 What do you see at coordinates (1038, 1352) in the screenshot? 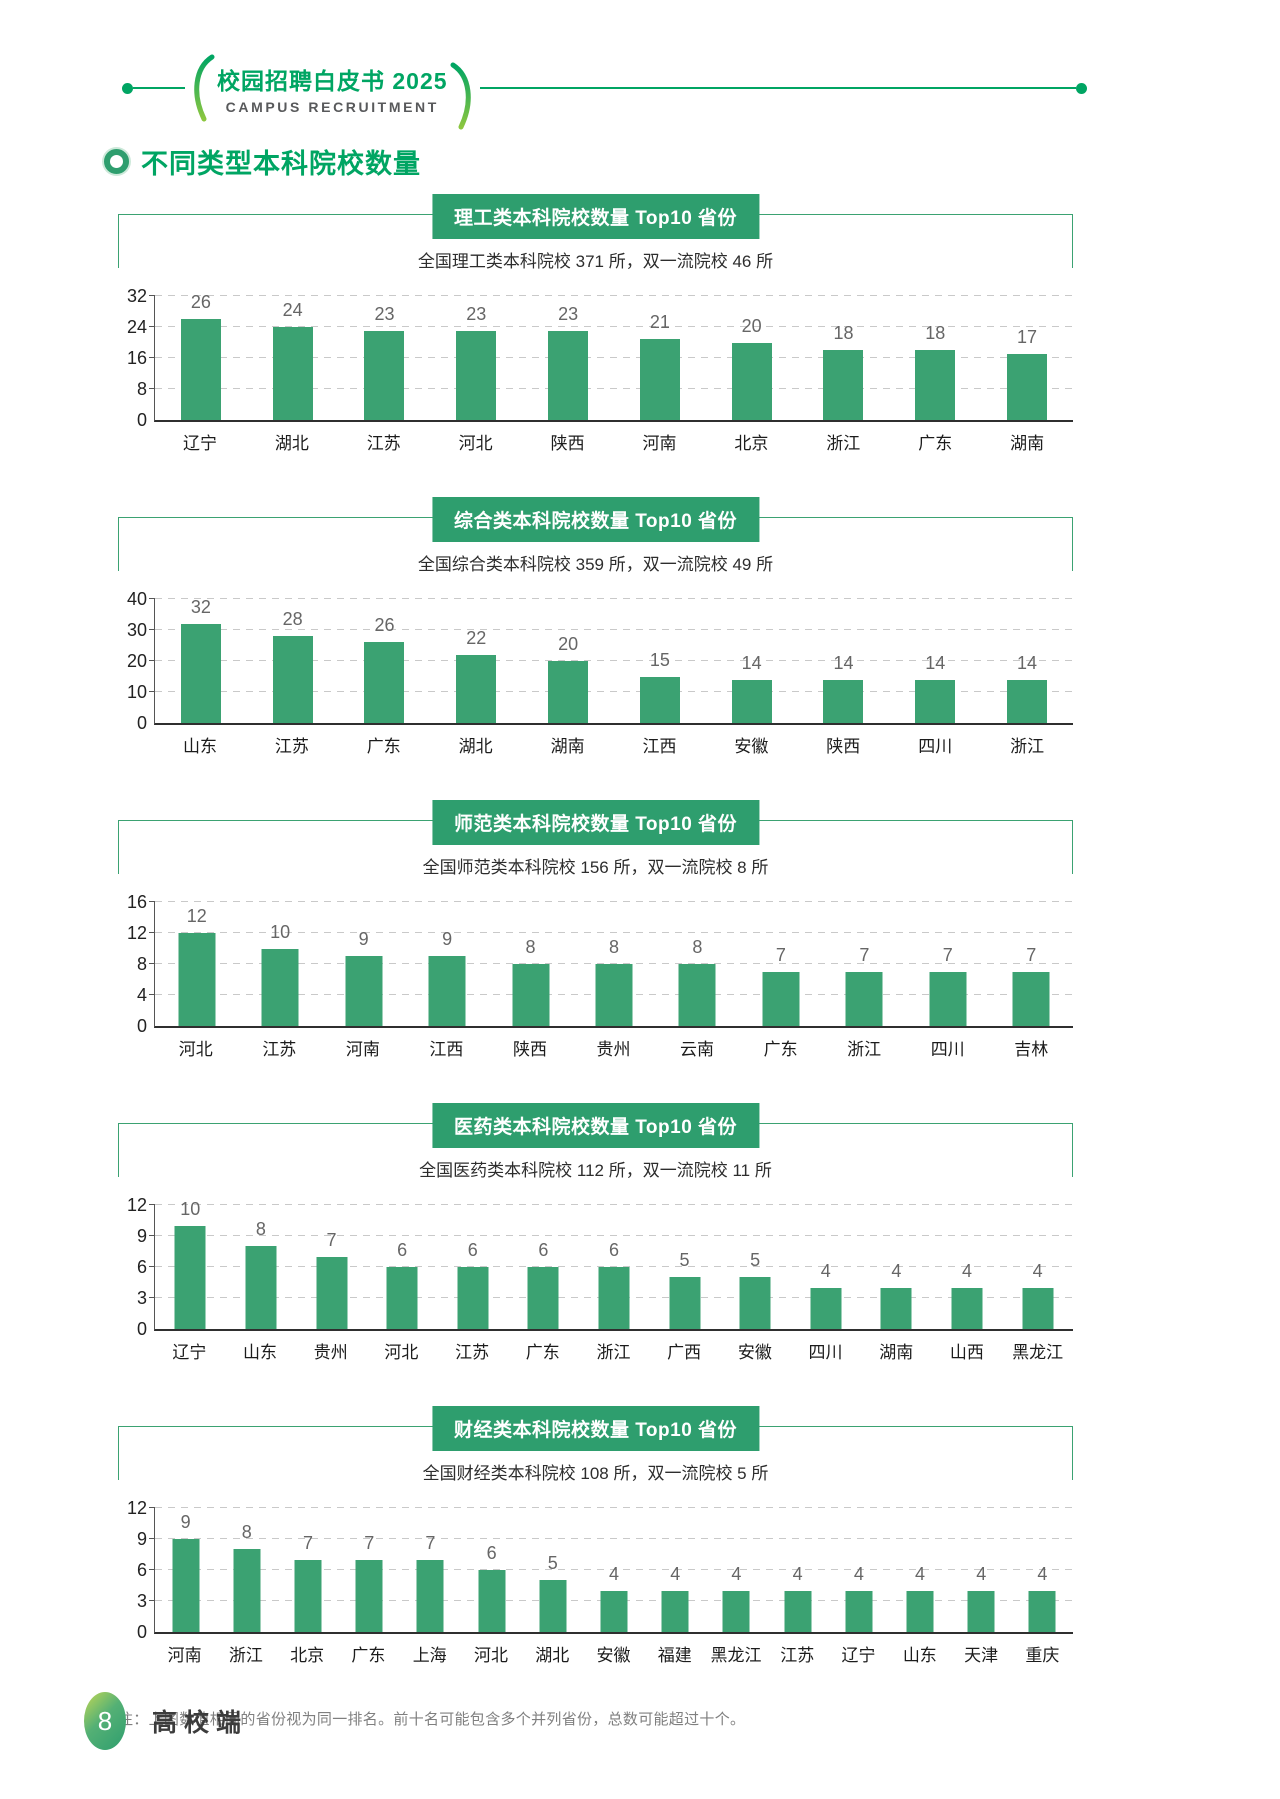
I see `x-category-label: 黑龙江` at bounding box center [1038, 1352].